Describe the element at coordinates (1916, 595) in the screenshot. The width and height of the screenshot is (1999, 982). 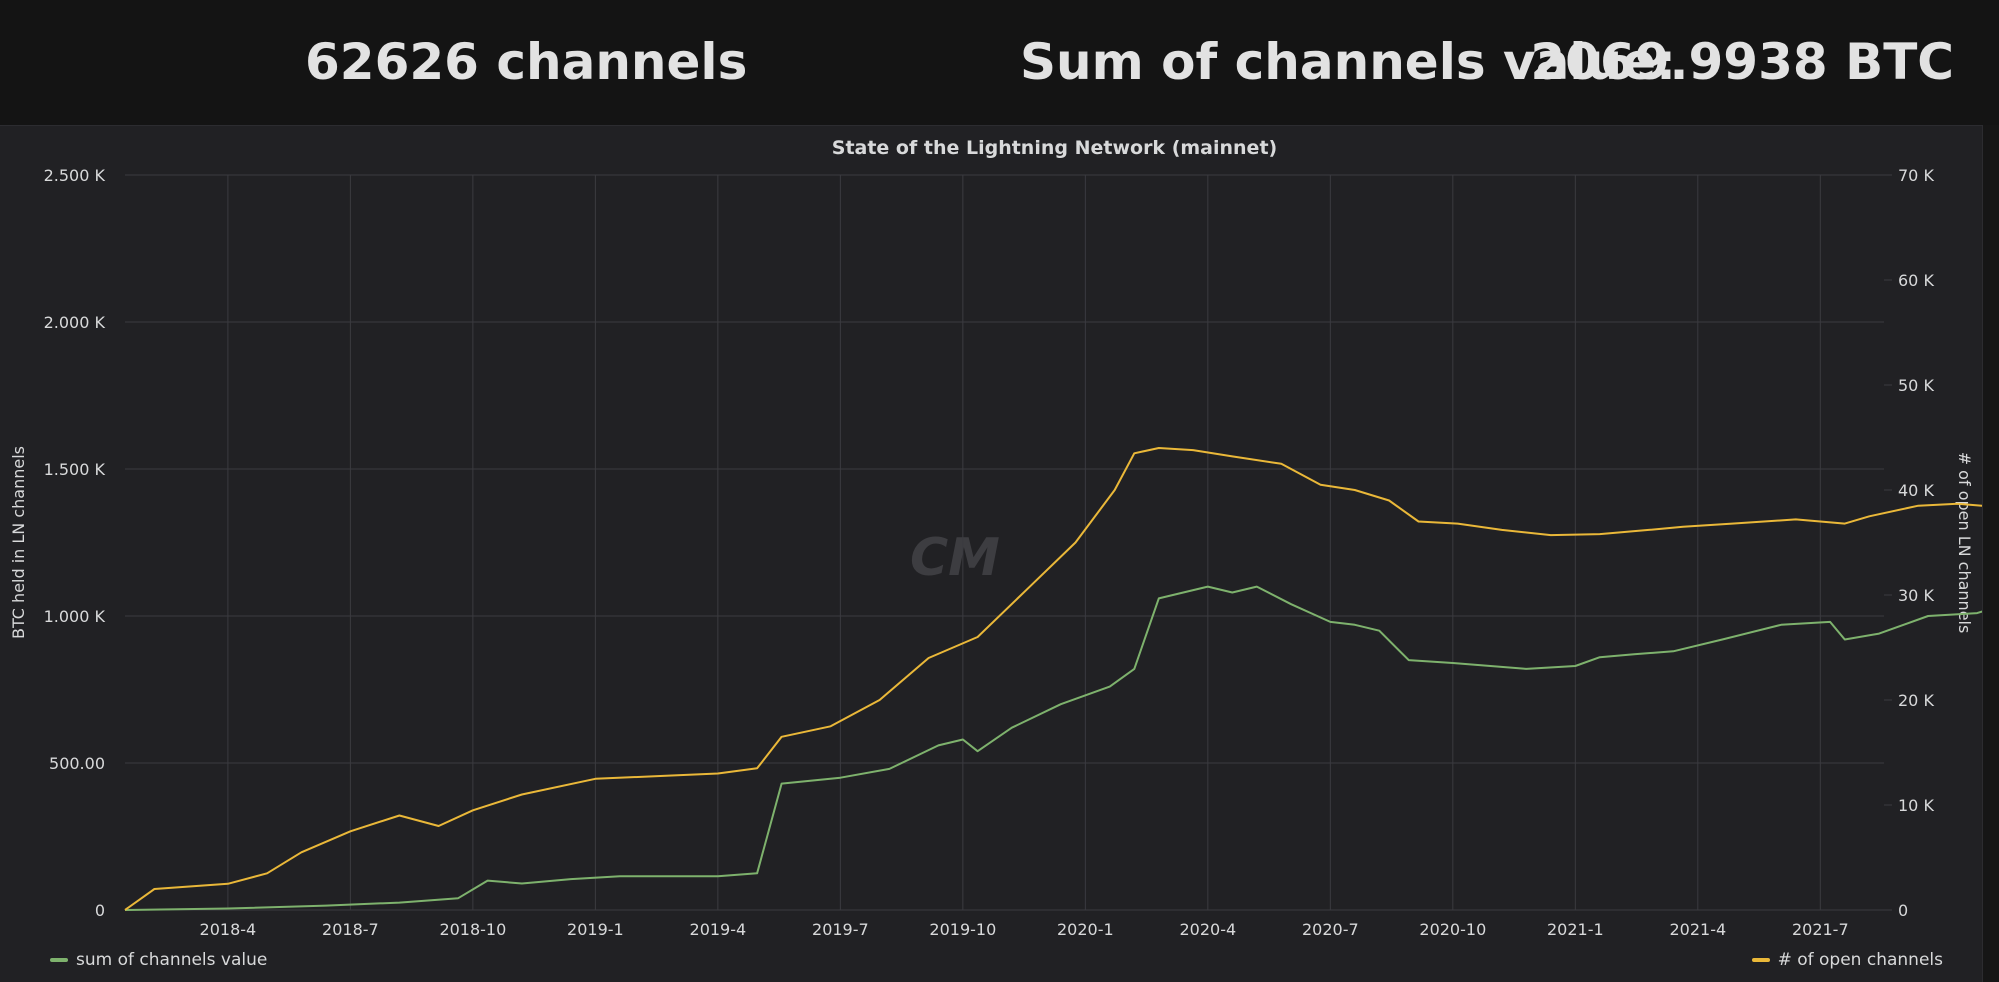
I see `y-right-tick-label: 30 K` at that location.